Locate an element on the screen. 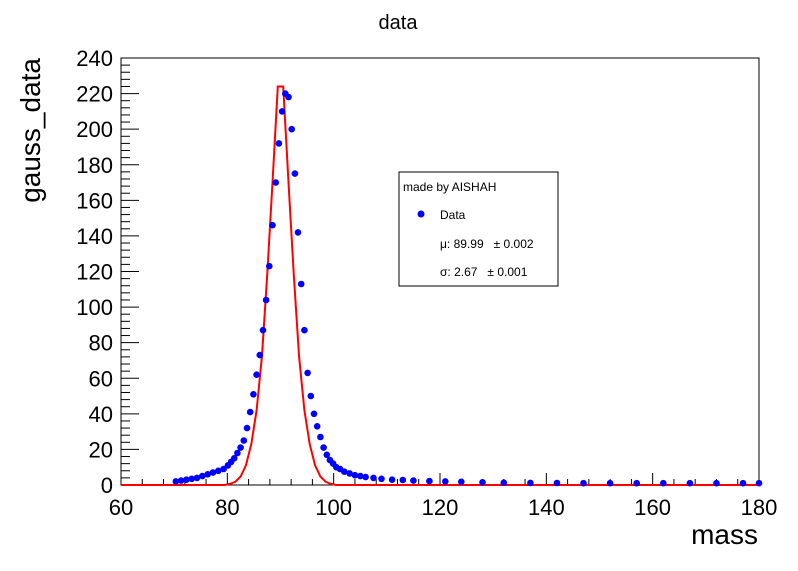 Image resolution: width=798 pixels, height=571 pixels. chart-title: data is located at coordinates (399, 23).